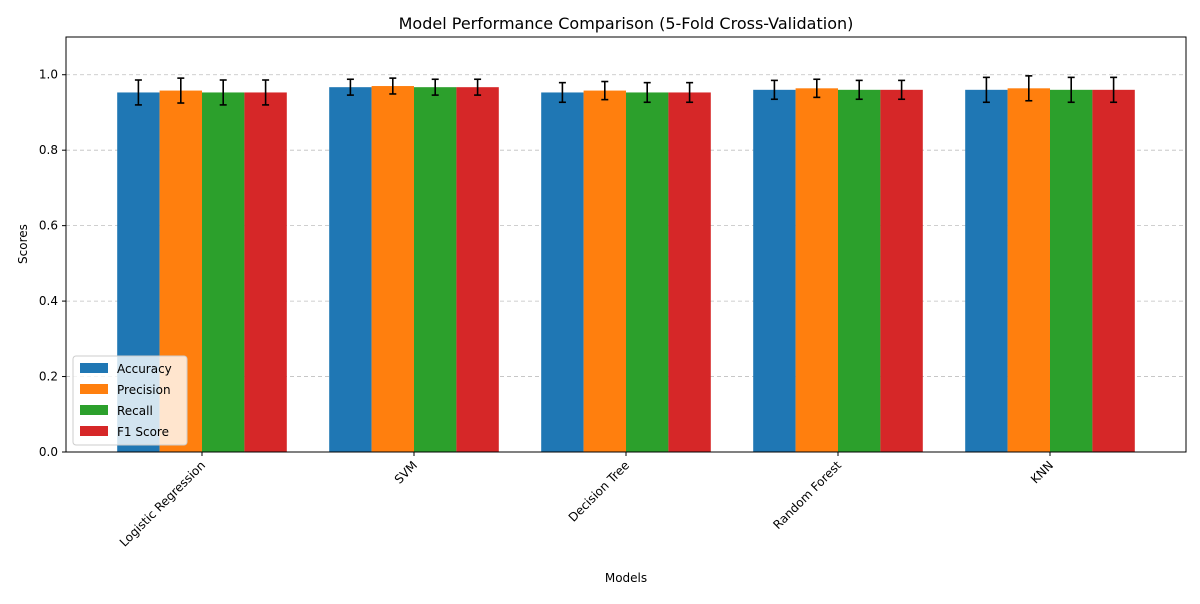 The height and width of the screenshot is (604, 1200). What do you see at coordinates (599, 491) in the screenshot?
I see `x-tick-label: Decision Tree` at bounding box center [599, 491].